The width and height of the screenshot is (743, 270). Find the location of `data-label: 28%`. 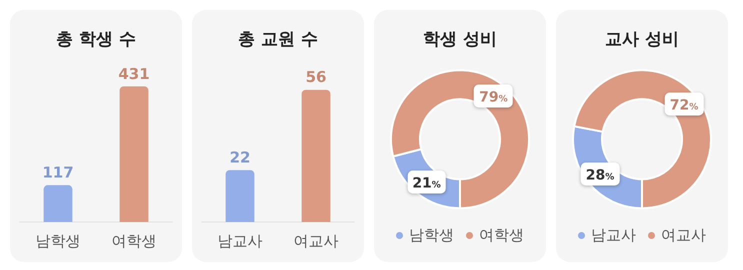

data-label: 28% is located at coordinates (600, 175).